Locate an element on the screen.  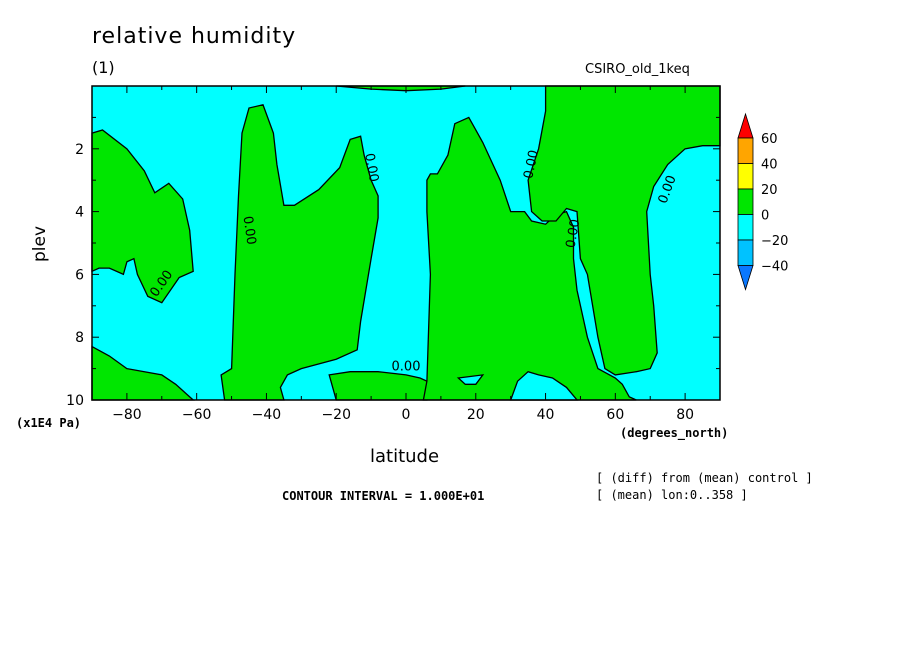
colorbar-label: 40 is located at coordinates (769, 165).